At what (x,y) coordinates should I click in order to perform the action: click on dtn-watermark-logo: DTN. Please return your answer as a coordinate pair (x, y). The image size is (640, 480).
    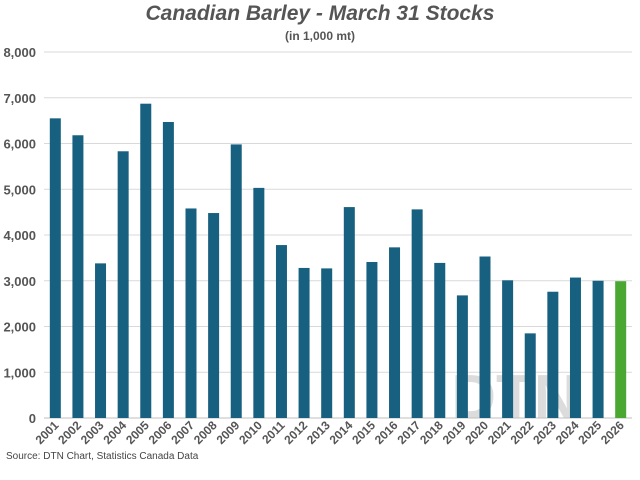
    Looking at the image, I should click on (514, 397).